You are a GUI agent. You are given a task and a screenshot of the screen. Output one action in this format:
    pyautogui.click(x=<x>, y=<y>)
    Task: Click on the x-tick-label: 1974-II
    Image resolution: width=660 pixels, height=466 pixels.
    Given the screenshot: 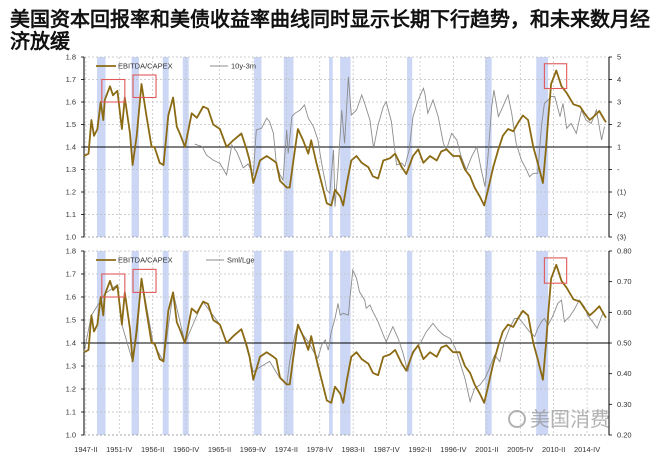 What is the action you would take?
    pyautogui.click(x=286, y=449)
    